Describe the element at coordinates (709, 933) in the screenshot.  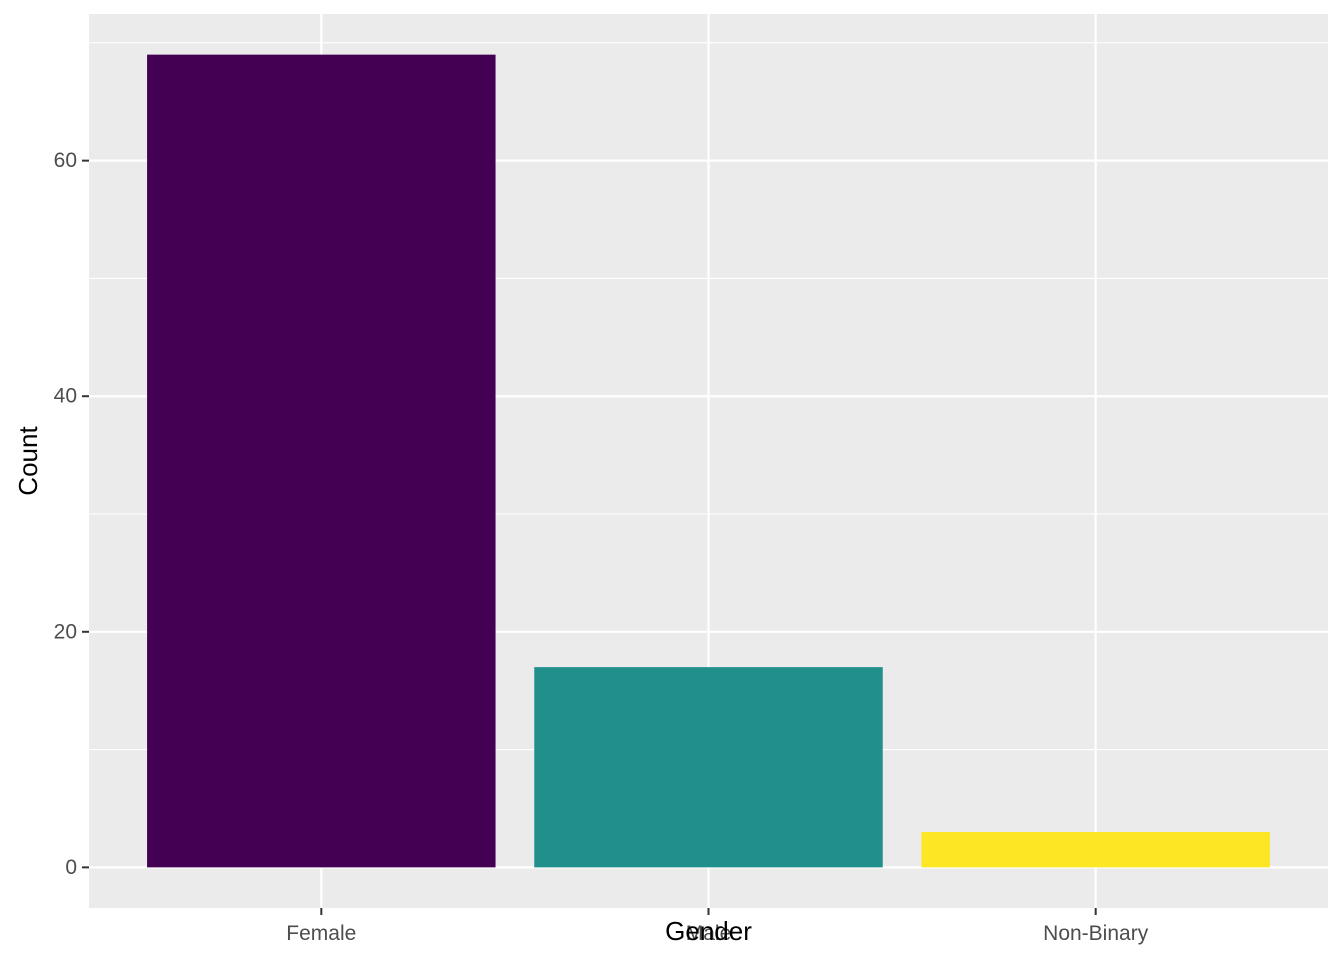
I see `x-tick-label: Male` at that location.